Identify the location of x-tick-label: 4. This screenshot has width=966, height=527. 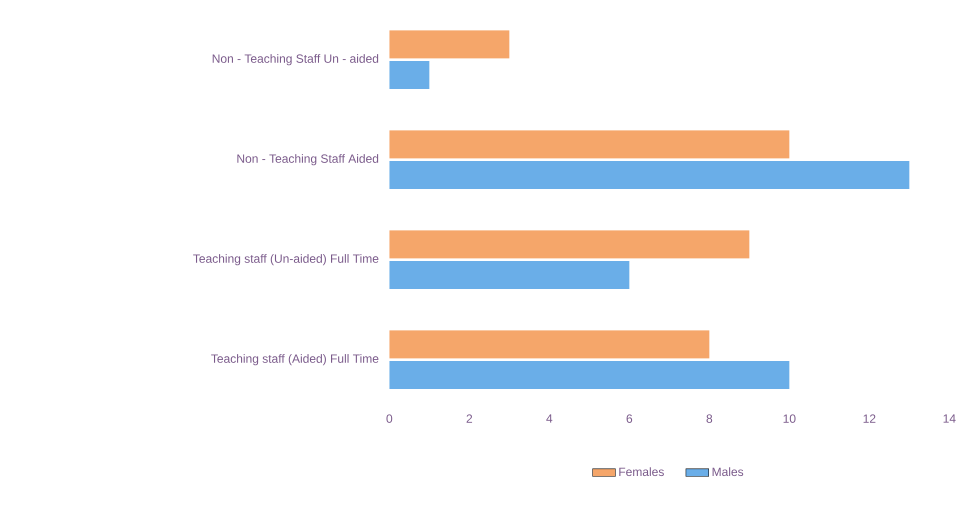
(549, 418).